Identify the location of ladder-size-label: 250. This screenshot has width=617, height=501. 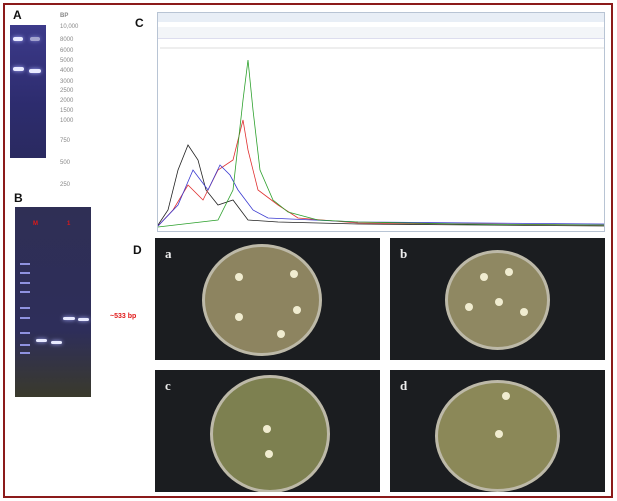
(65, 185).